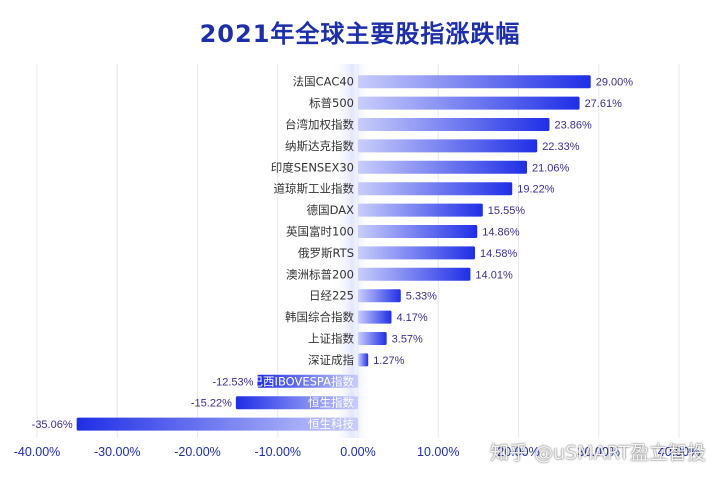 The height and width of the screenshot is (483, 720). What do you see at coordinates (331, 339) in the screenshot?
I see `category-label: 上证指数` at bounding box center [331, 339].